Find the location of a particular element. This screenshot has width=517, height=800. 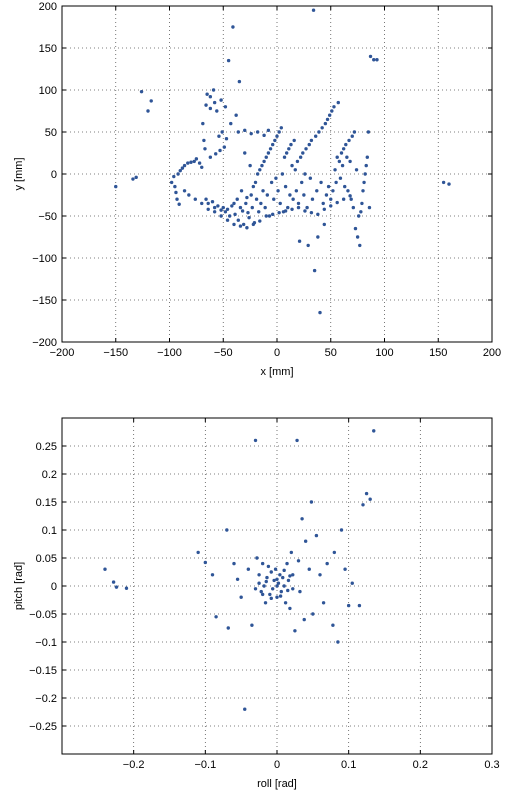

x-tick-label: 150 is located at coordinates (438, 353).